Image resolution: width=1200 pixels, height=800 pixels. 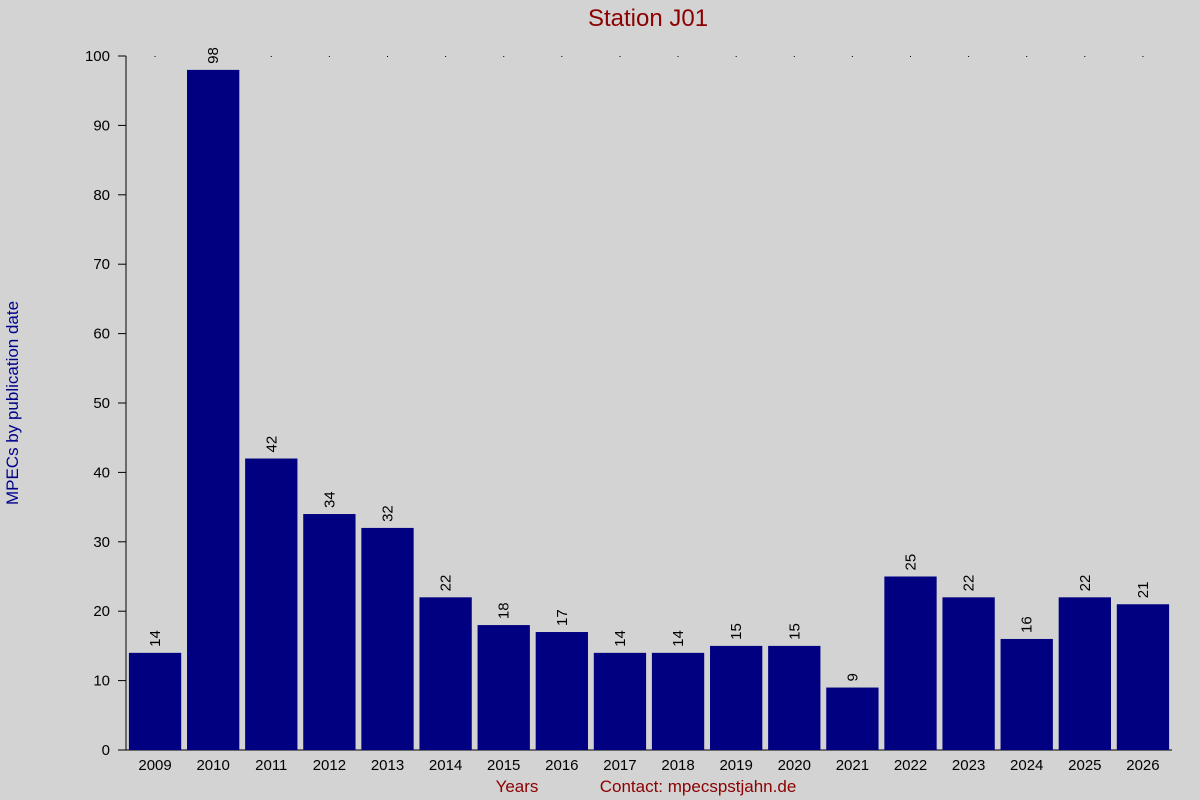 I want to click on x-tick-label: 2009, so click(x=154, y=765).